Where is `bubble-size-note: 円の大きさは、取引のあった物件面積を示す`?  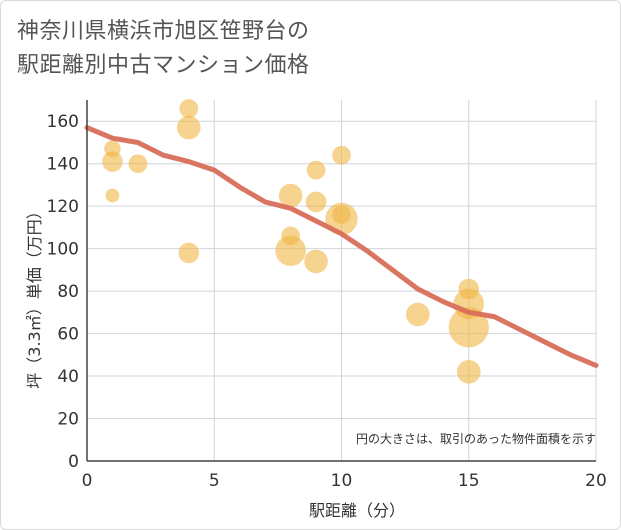 bubble-size-note: 円の大きさは、取引のあった物件面積を示す is located at coordinates (476, 438).